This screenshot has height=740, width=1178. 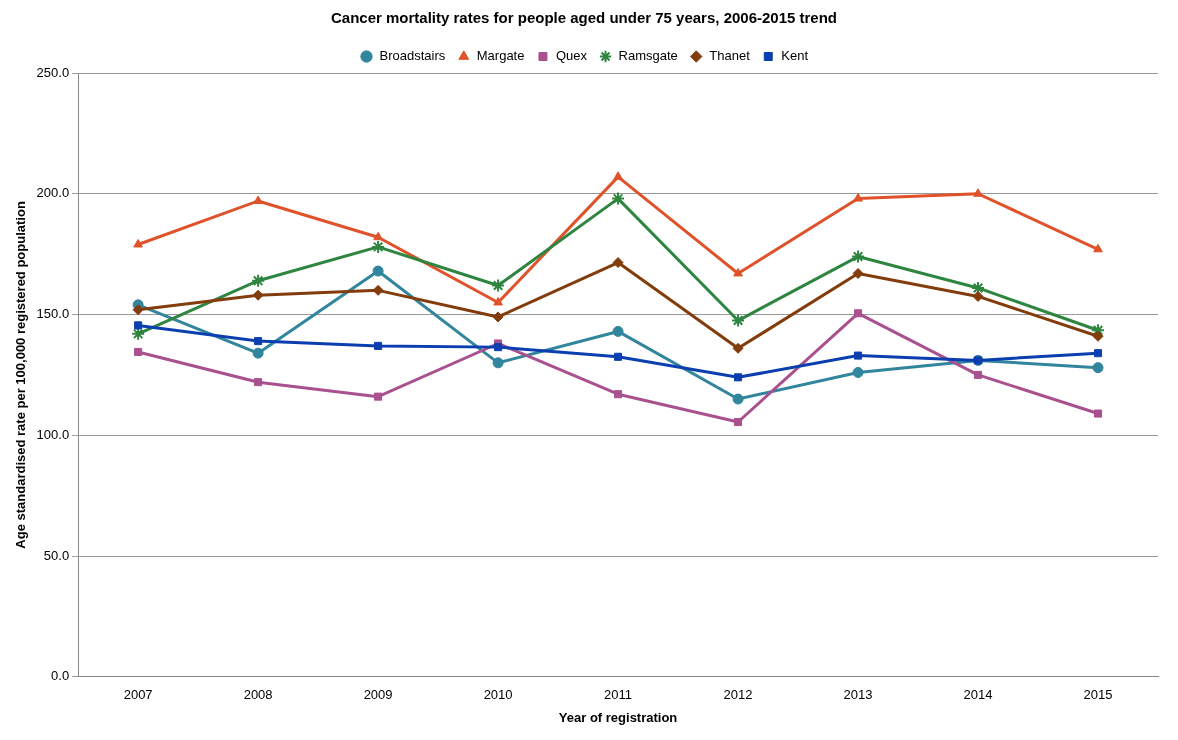 What do you see at coordinates (53, 72) in the screenshot?
I see `y-tick-label: 250.0` at bounding box center [53, 72].